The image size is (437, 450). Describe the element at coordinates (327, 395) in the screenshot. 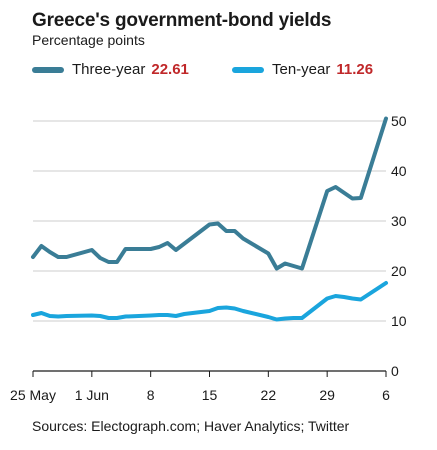

I see `x-tick-label-5: 29` at that location.